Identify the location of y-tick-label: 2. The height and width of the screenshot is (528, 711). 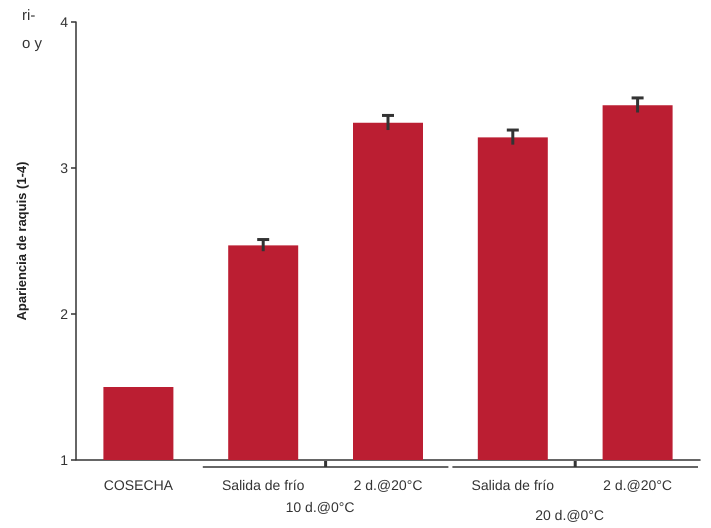
(64, 314).